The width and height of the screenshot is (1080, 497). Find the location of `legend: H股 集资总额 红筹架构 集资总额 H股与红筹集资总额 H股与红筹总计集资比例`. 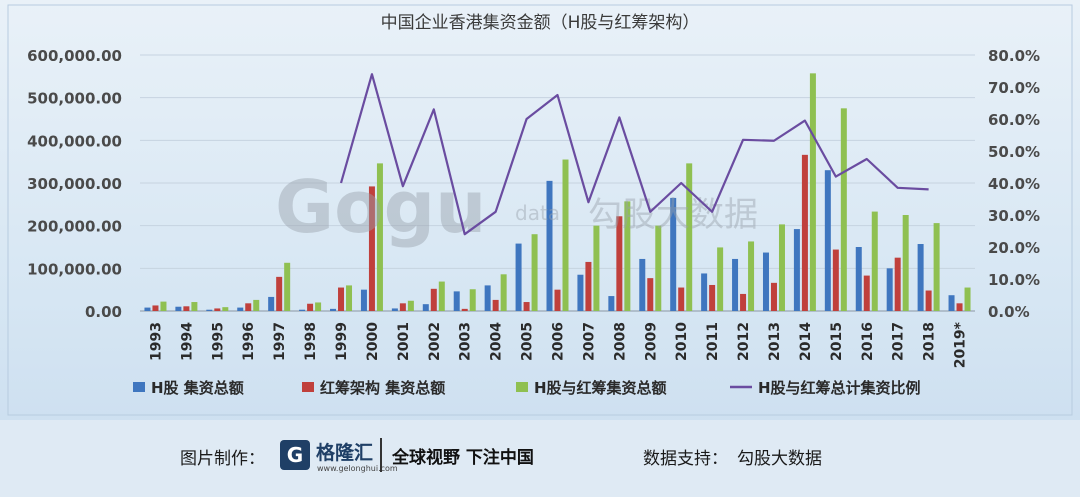

legend: H股 集资总额 红筹架构 集资总额 H股与红筹集资总额 H股与红筹总计集资比例 is located at coordinates (527, 388).